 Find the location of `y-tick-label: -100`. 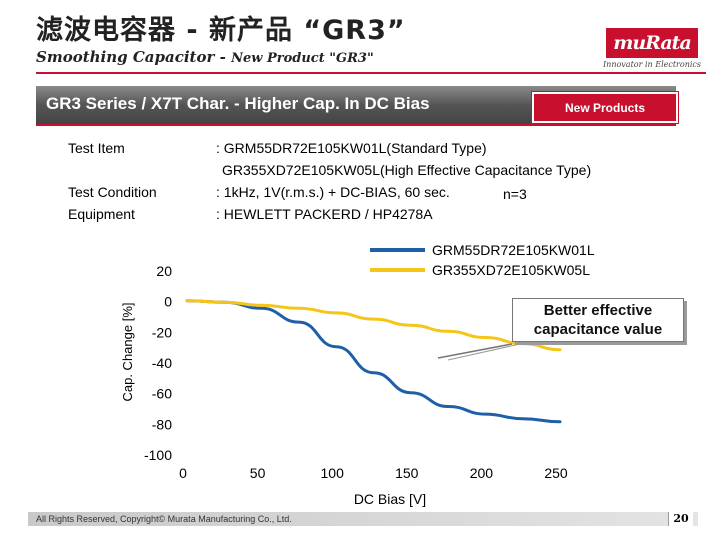

y-tick-label: -100 is located at coordinates (158, 455).